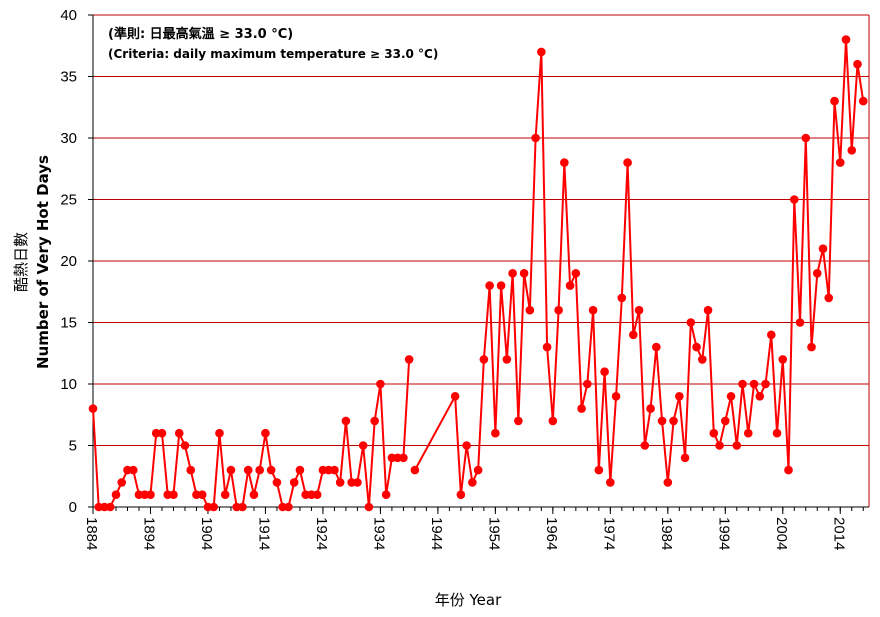  I want to click on y-axis-title-zh: 酷熱日數, so click(21, 262).